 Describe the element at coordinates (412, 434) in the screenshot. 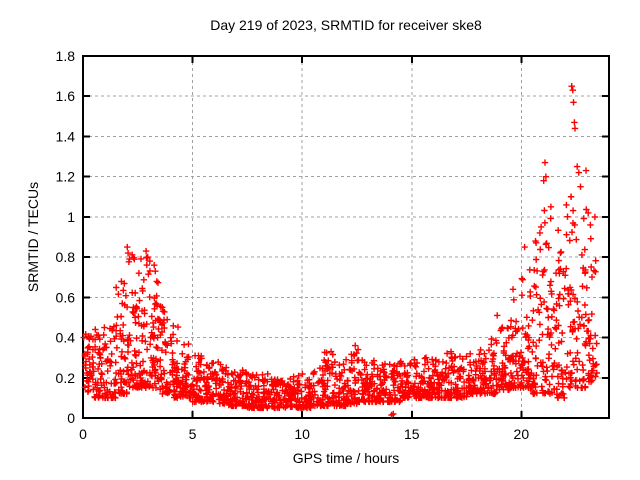

I see `x-tick-label: 15` at that location.